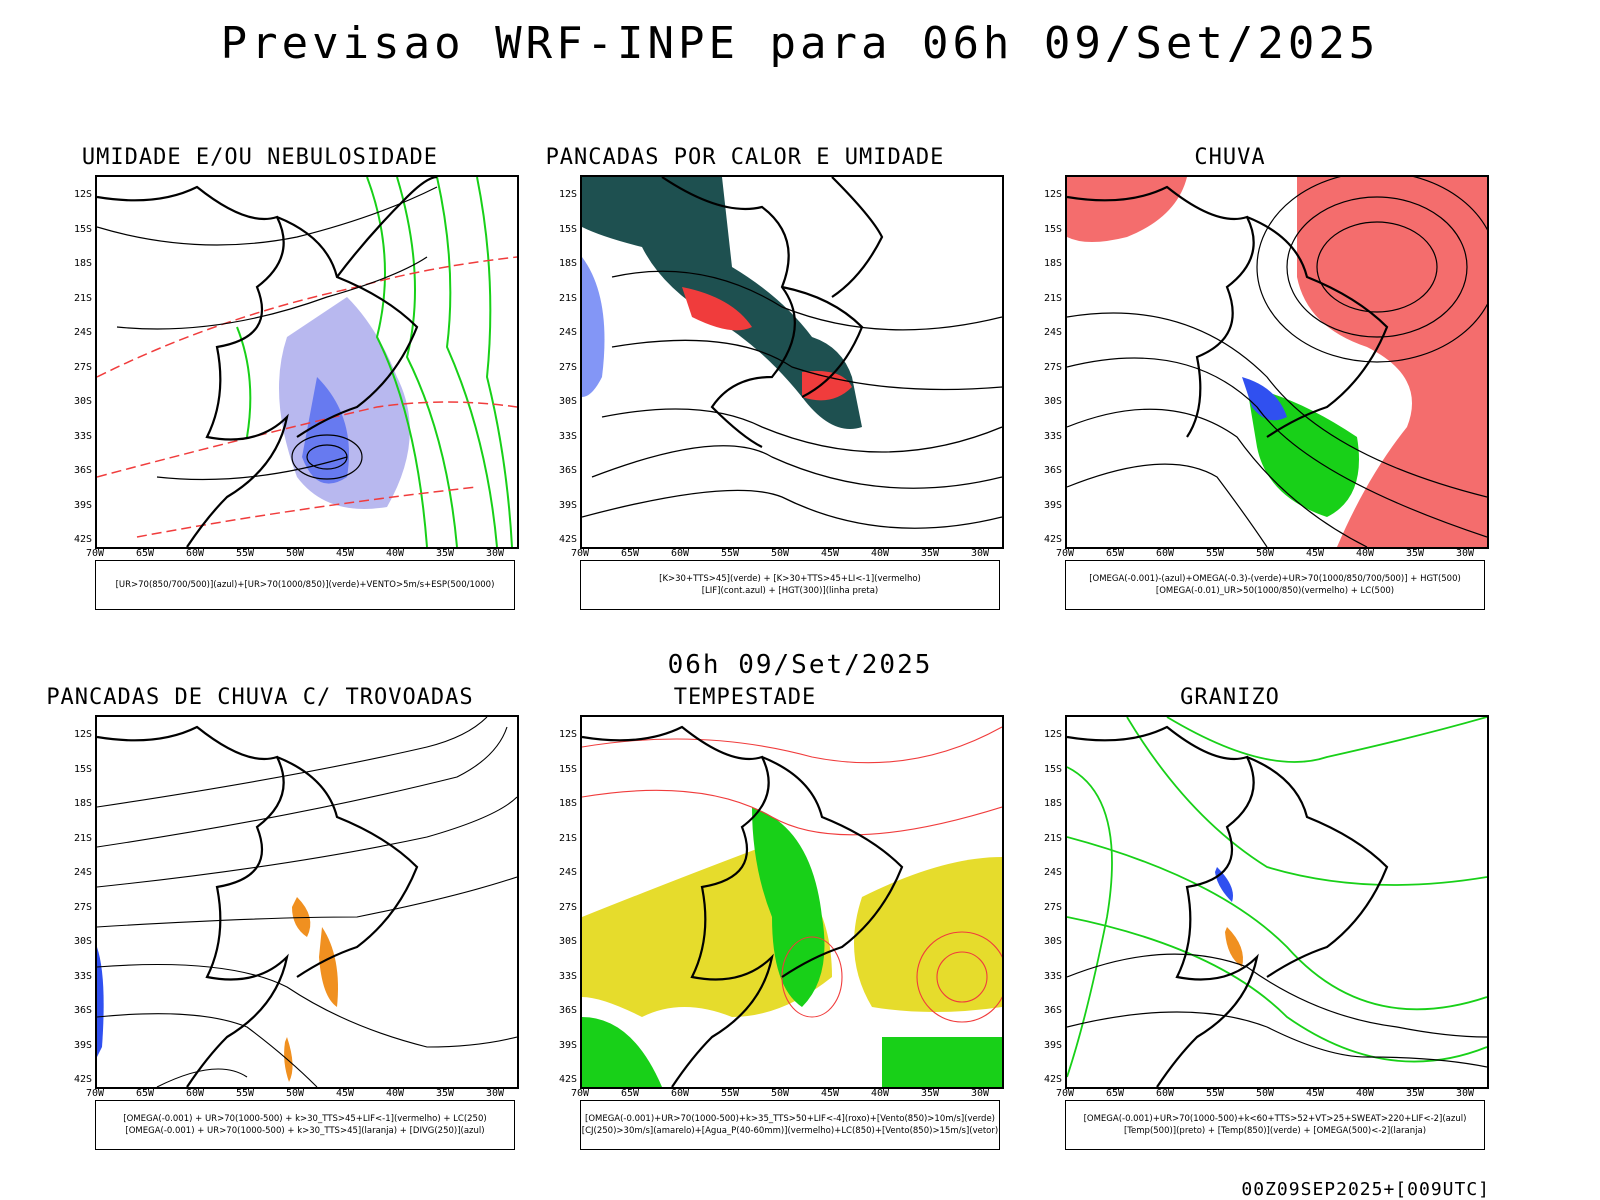  I want to click on map-trovoadas, so click(307, 902).